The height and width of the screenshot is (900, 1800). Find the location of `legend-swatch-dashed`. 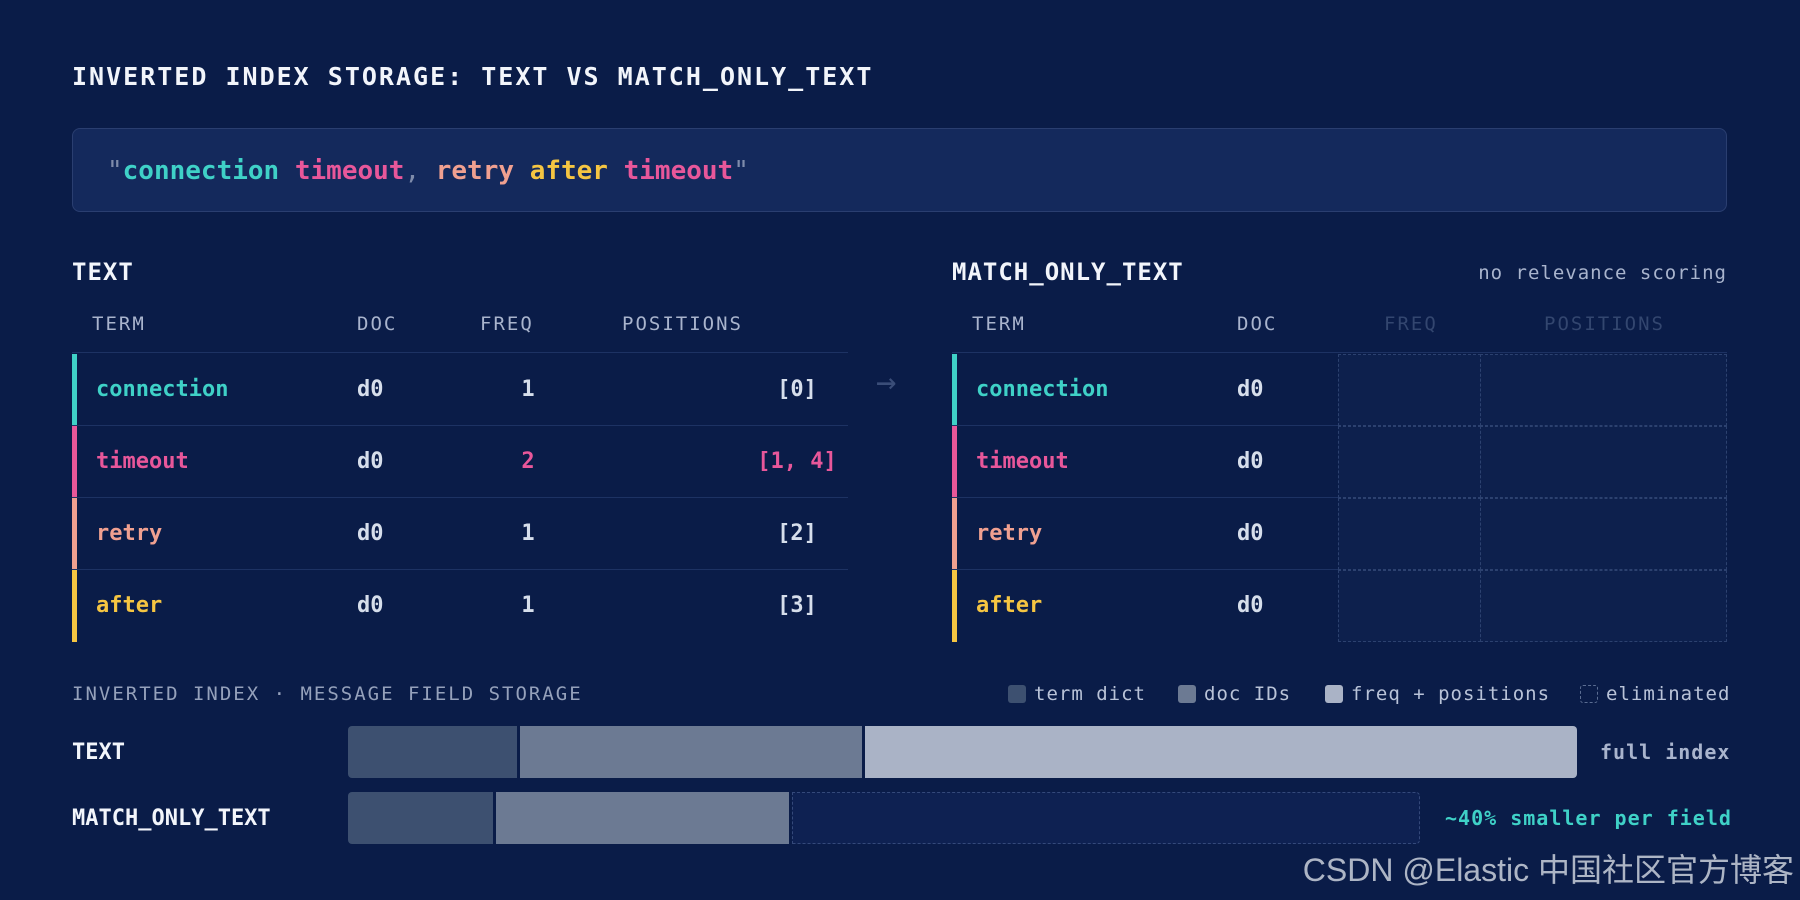

legend-swatch-dashed is located at coordinates (1589, 694).